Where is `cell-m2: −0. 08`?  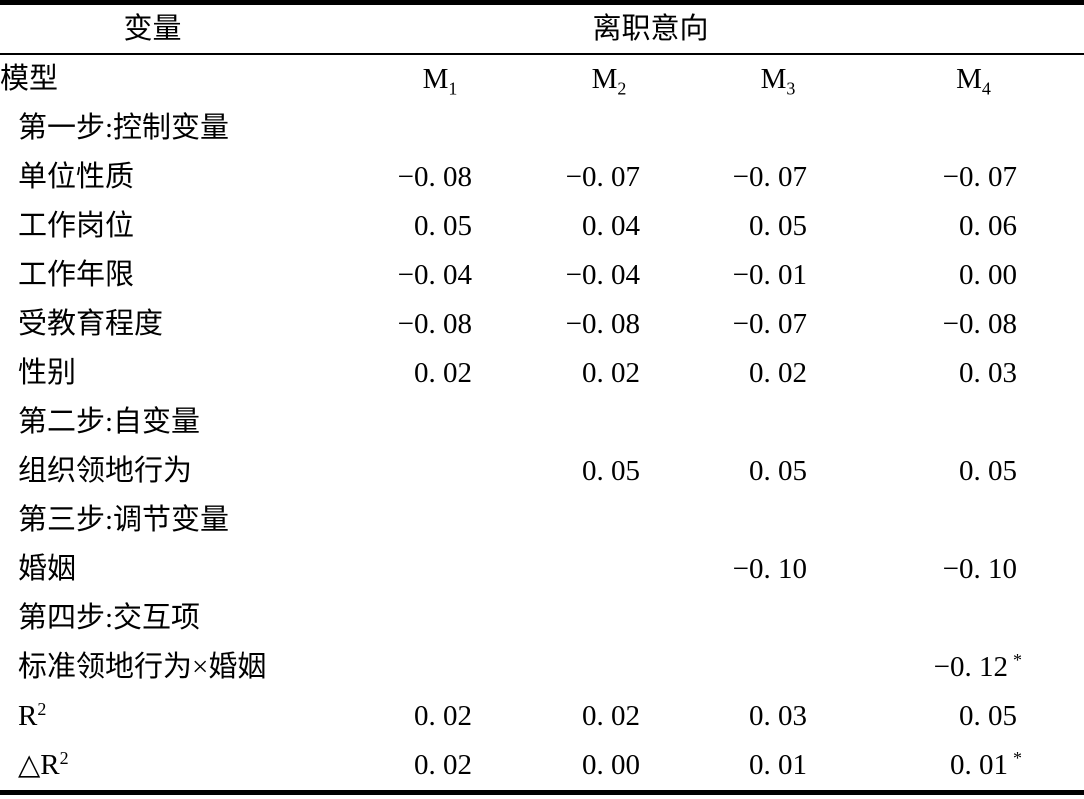
cell-m2: −0. 08 is located at coordinates (609, 324).